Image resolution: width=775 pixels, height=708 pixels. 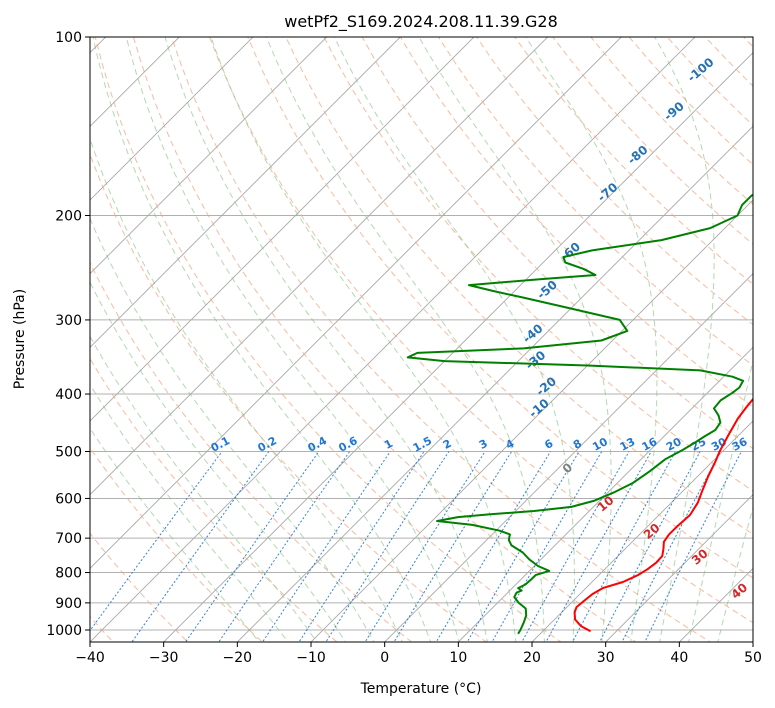 I want to click on dry-adiabat-label: -70, so click(x=608, y=192).